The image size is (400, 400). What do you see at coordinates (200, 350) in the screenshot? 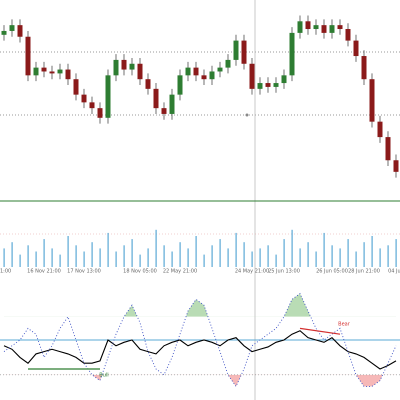
I see `oscillator-line` at bounding box center [200, 350].